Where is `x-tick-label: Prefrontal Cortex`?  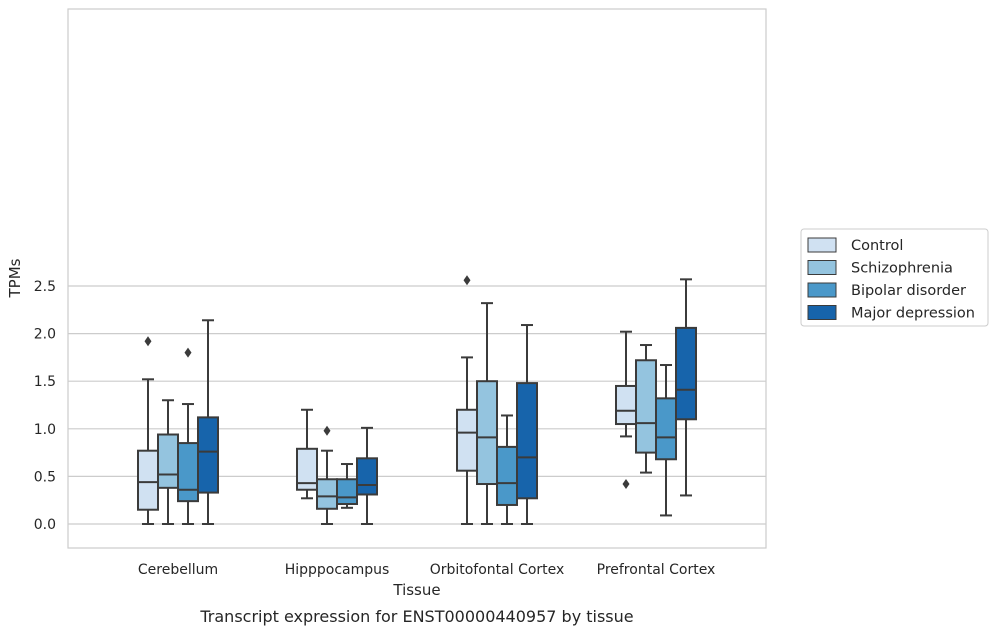
x-tick-label: Prefrontal Cortex is located at coordinates (656, 570).